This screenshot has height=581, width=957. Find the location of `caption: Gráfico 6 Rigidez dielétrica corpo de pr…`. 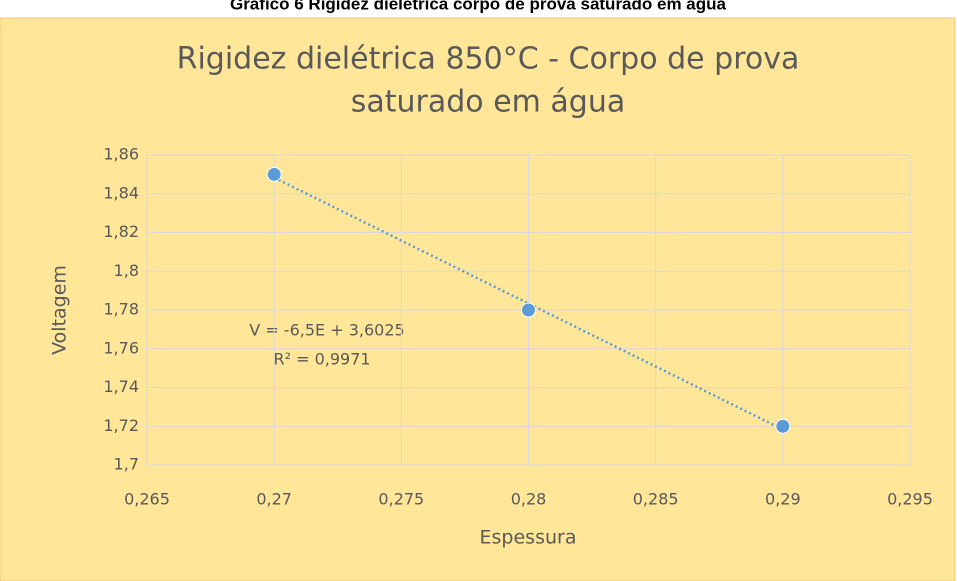

caption: Gráfico 6 Rigidez dielétrica corpo de pr… is located at coordinates (478, 6).